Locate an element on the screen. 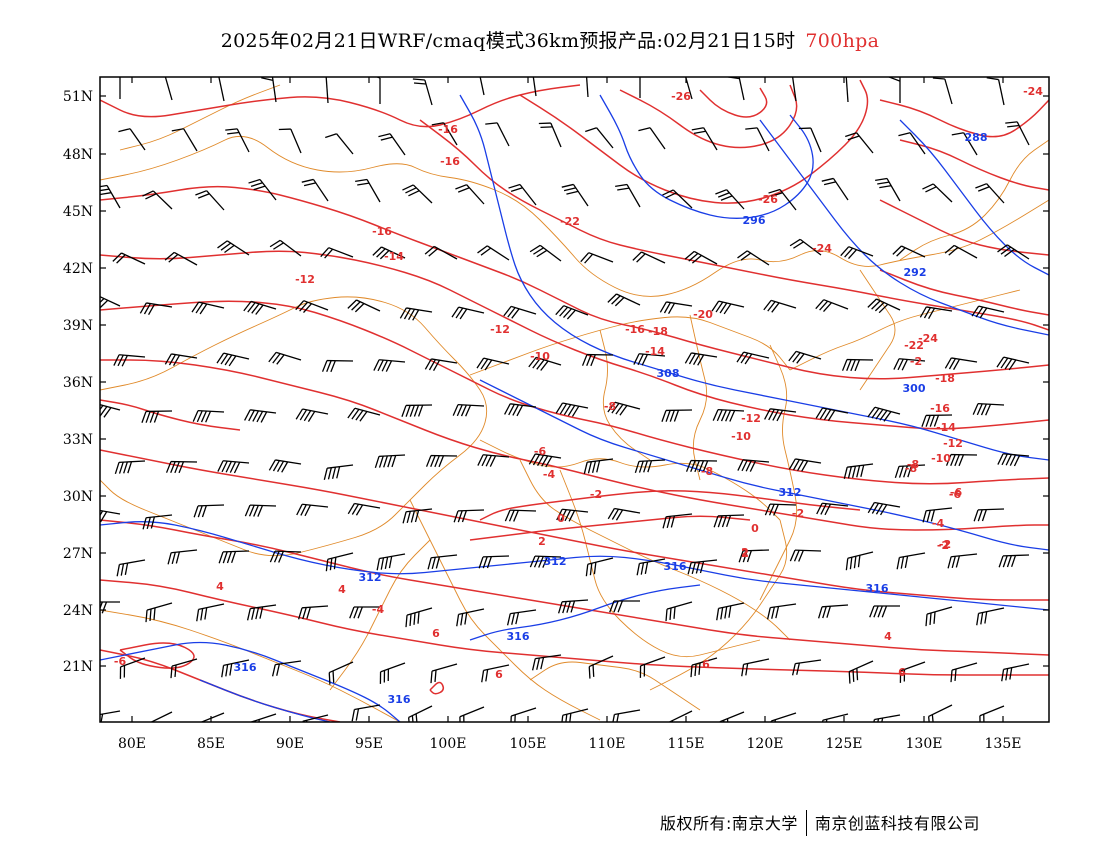  lon-label: 120E is located at coordinates (765, 744).